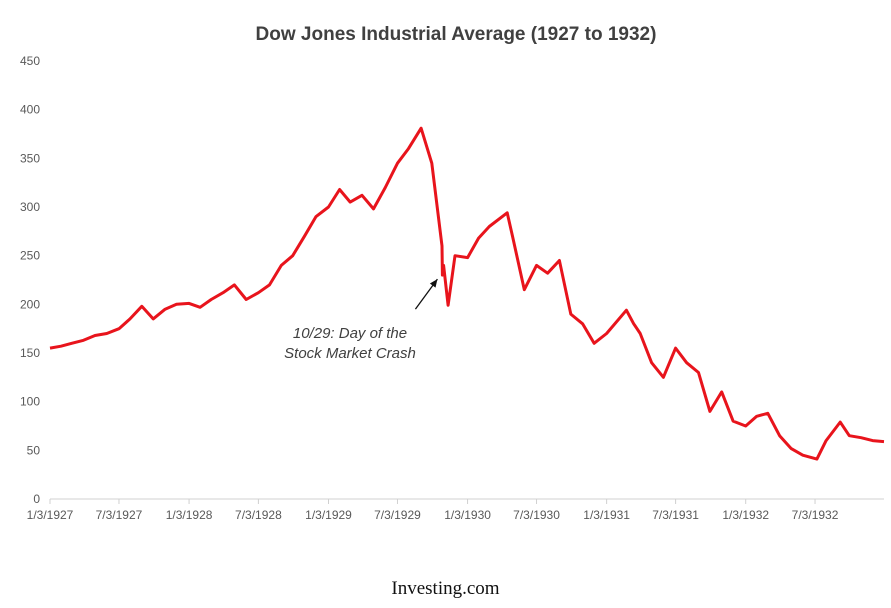  Describe the element at coordinates (445, 588) in the screenshot. I see `source-label: Investing.com` at that location.